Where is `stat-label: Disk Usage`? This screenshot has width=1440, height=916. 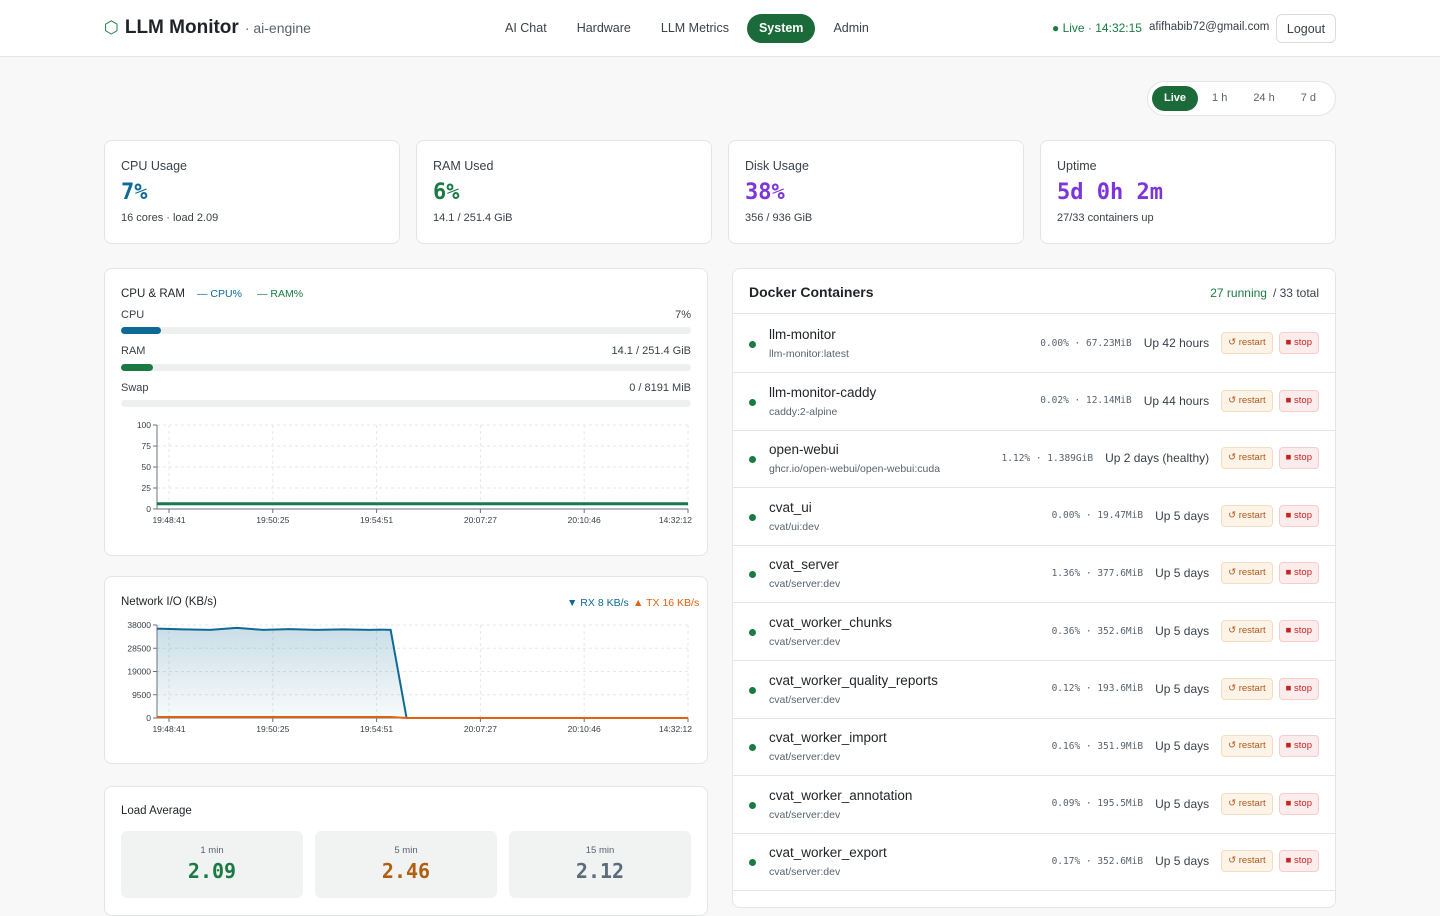 stat-label: Disk Usage is located at coordinates (777, 166).